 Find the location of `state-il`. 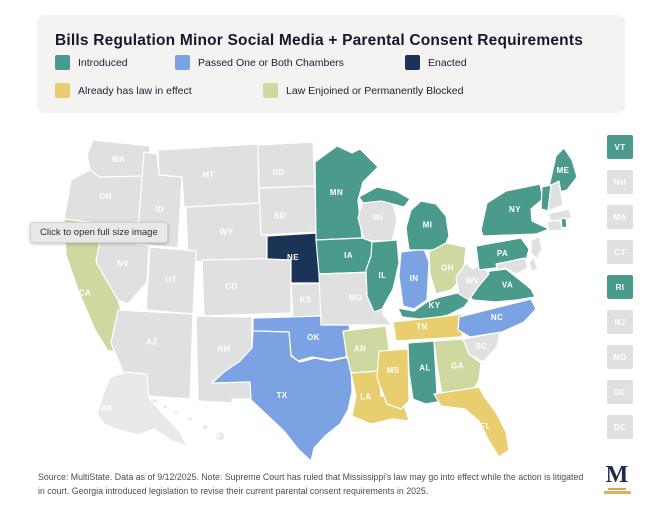

state-il is located at coordinates (382, 276).